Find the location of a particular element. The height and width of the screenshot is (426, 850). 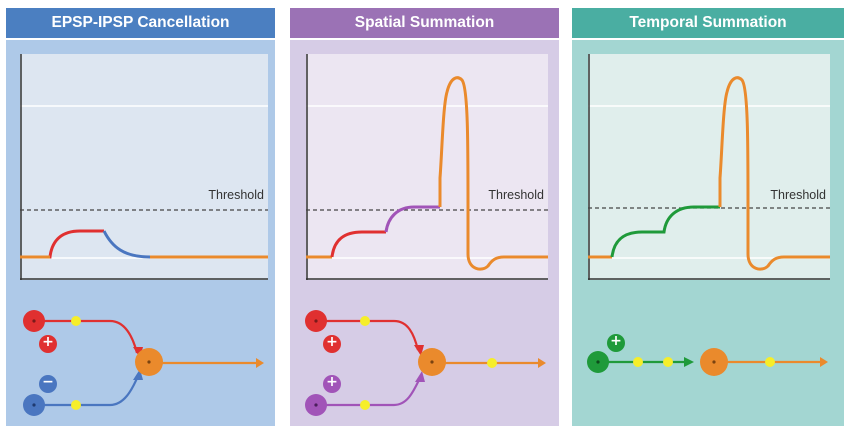

input-sign: − is located at coordinates (48, 382).